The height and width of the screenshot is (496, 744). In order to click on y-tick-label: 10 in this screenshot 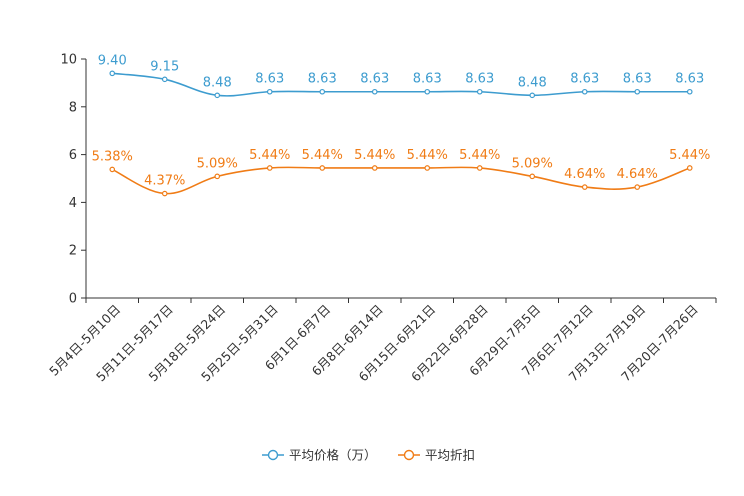, I will do `click(68, 60)`.